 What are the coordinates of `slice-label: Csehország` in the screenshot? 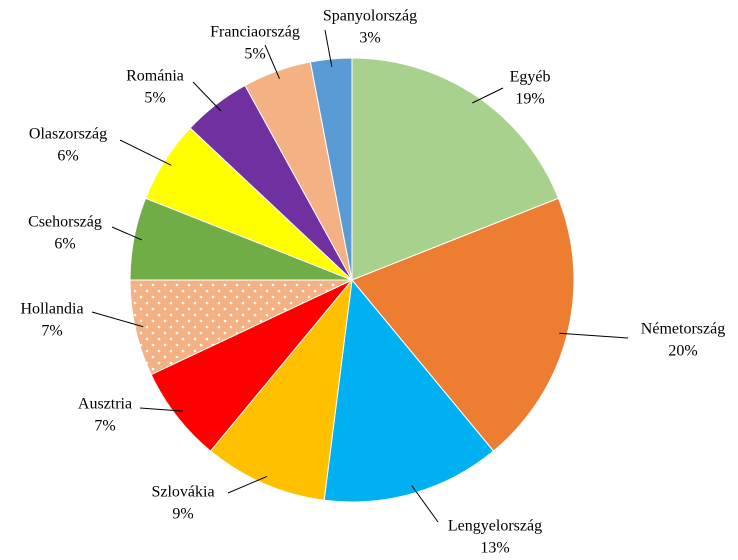 It's located at (65, 222).